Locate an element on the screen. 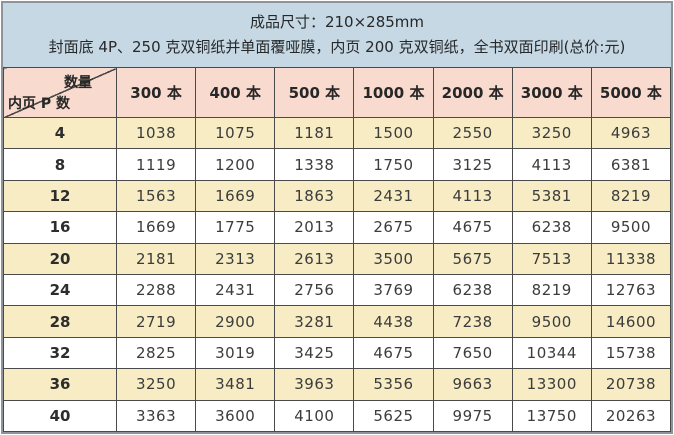  price-cell: 3769 is located at coordinates (393, 290).